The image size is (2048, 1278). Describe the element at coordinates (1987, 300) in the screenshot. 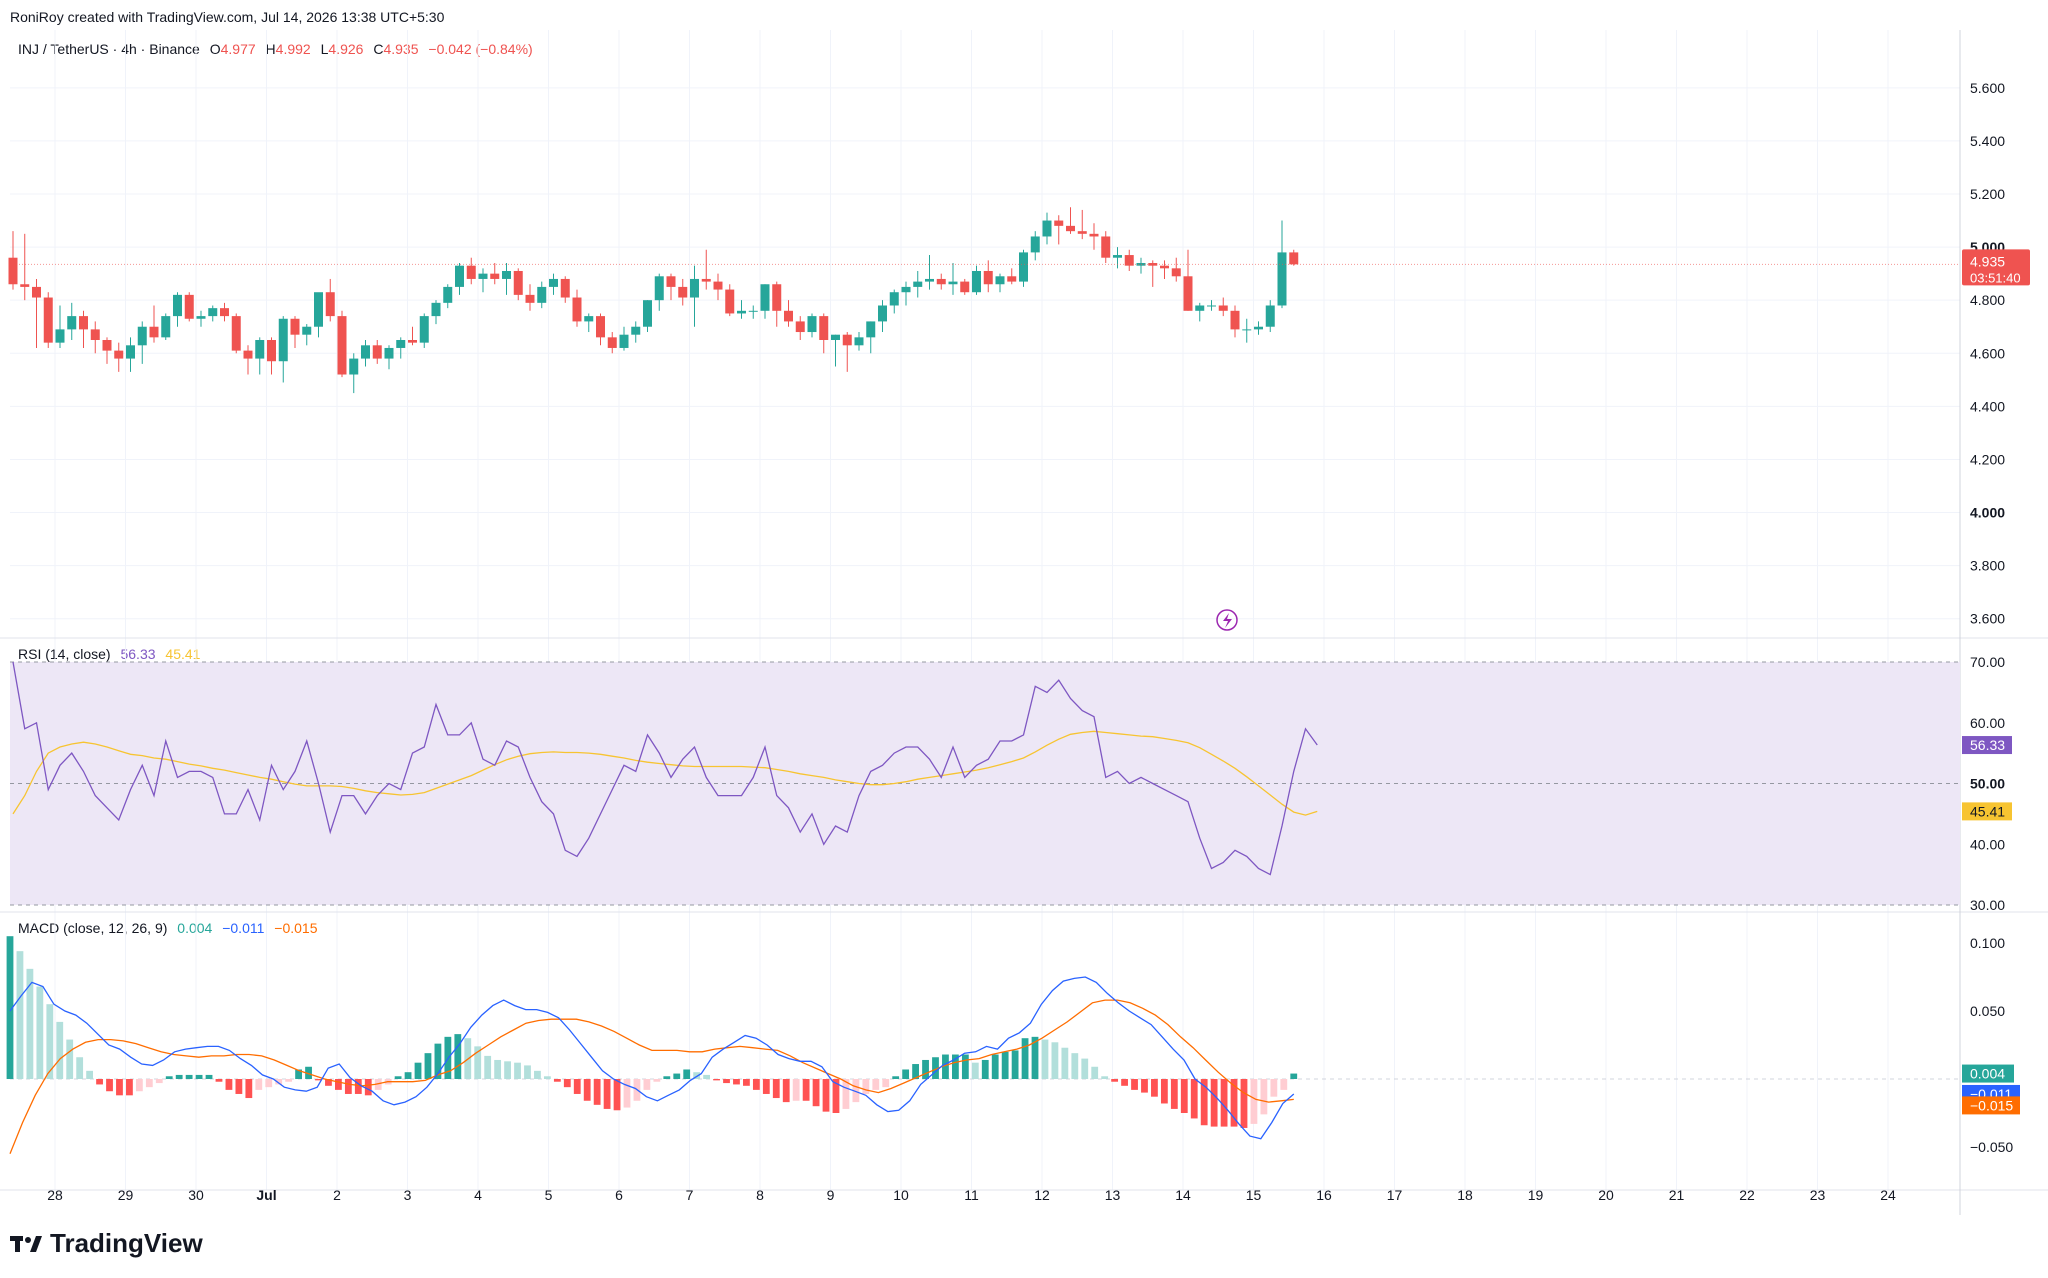

I see `price-axis-label: 4.800` at that location.